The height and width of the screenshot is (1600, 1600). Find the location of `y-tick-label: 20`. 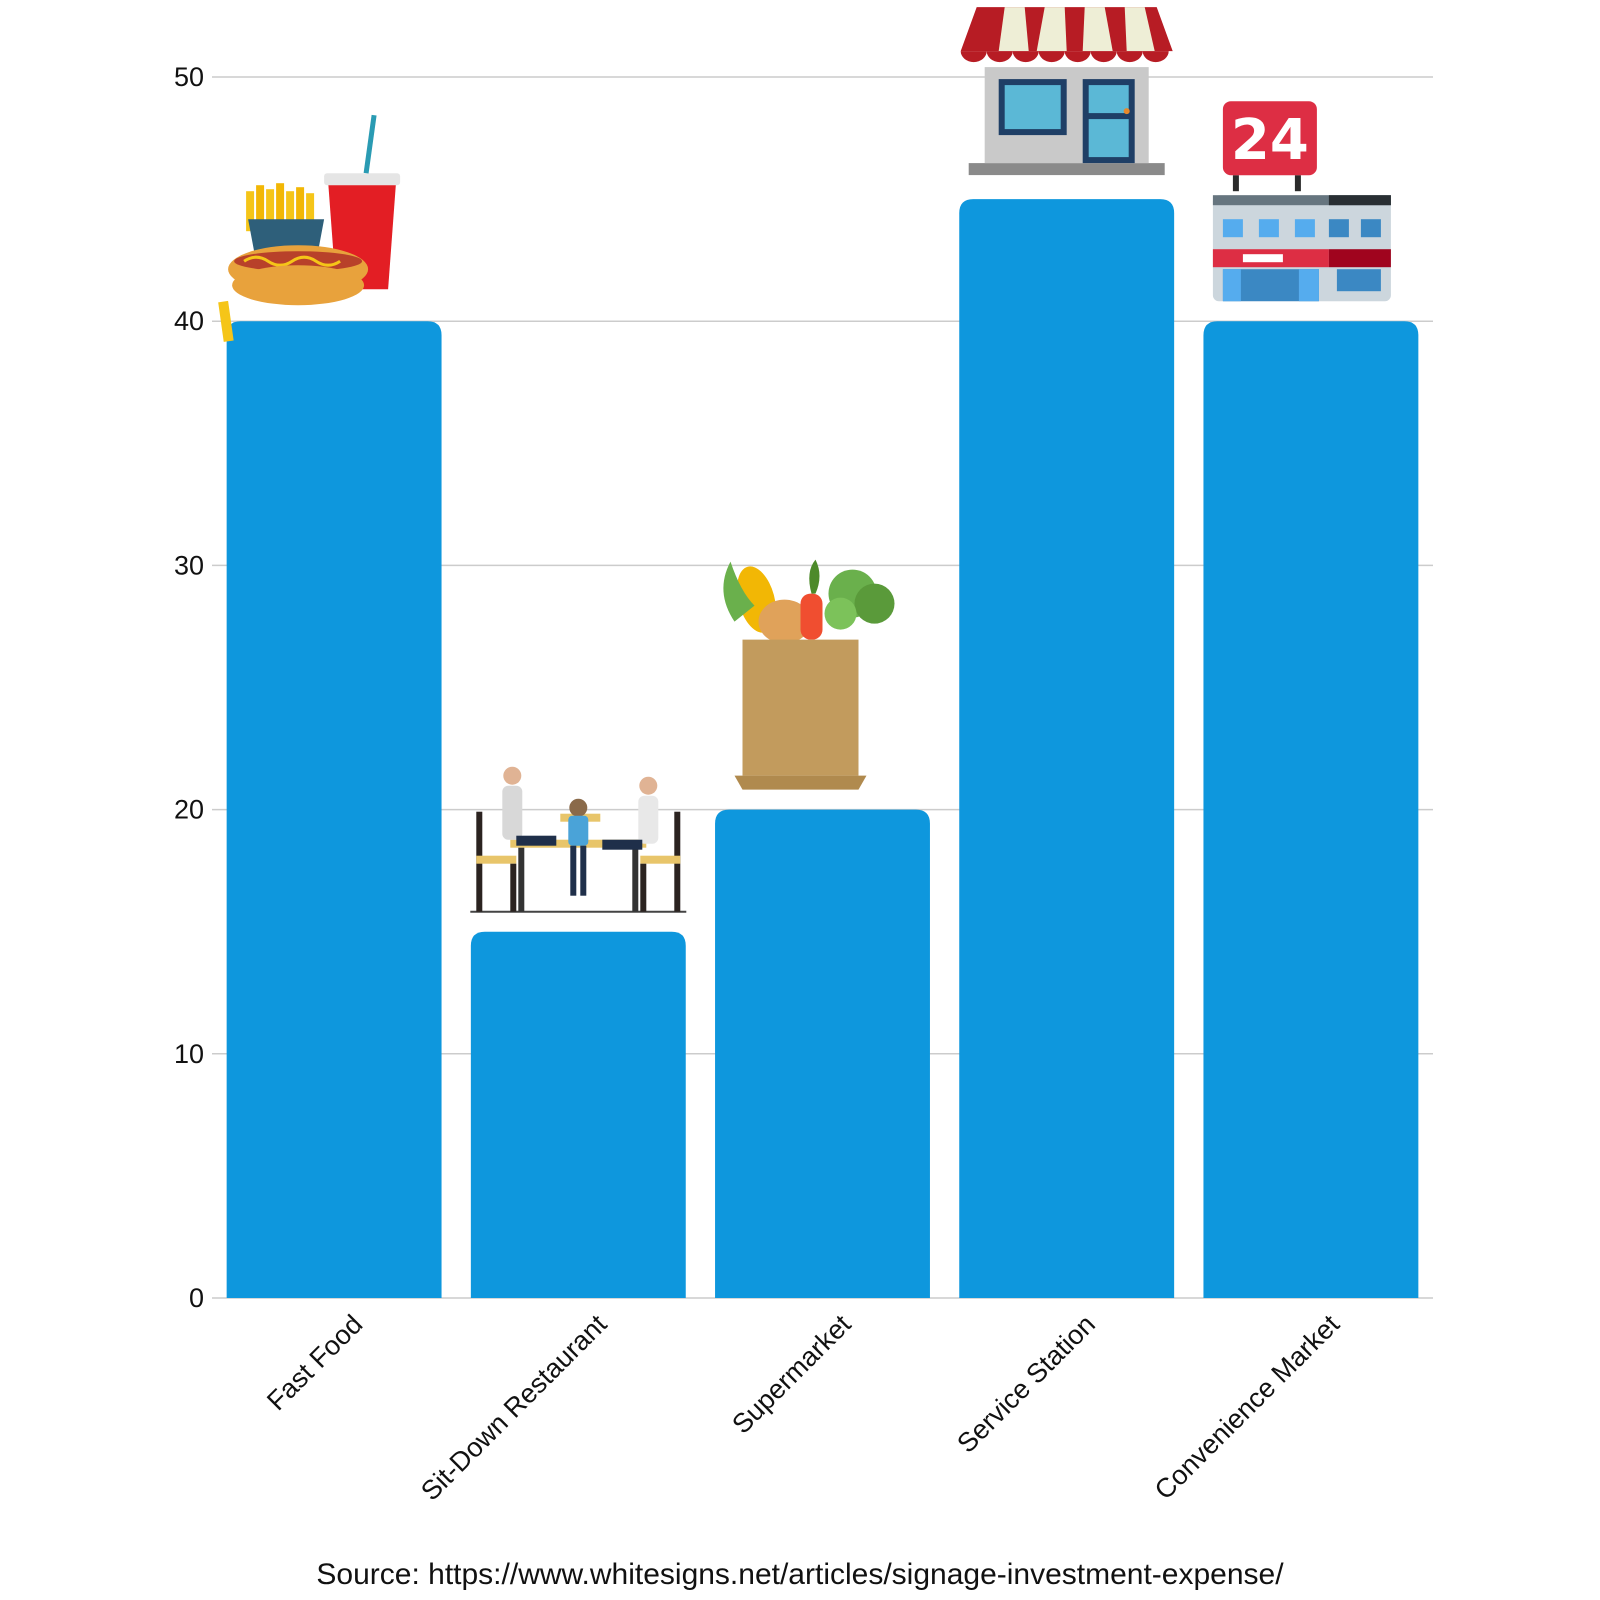

y-tick-label: 20 is located at coordinates (189, 810).